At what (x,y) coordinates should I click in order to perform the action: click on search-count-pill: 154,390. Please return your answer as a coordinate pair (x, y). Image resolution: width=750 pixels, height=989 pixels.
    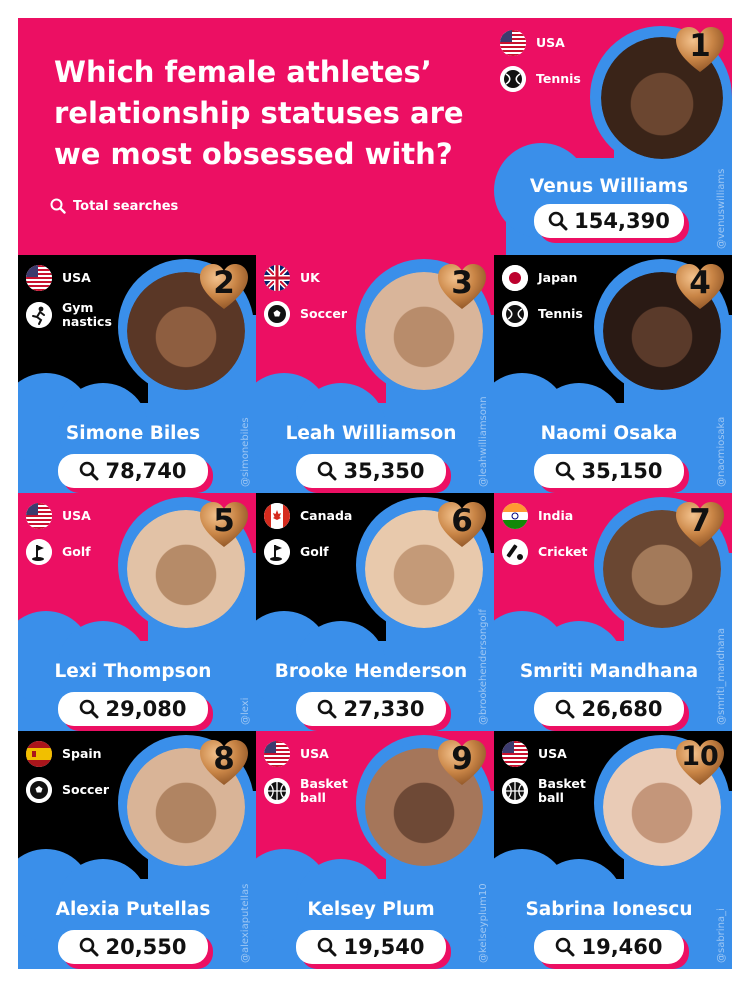
    Looking at the image, I should click on (609, 221).